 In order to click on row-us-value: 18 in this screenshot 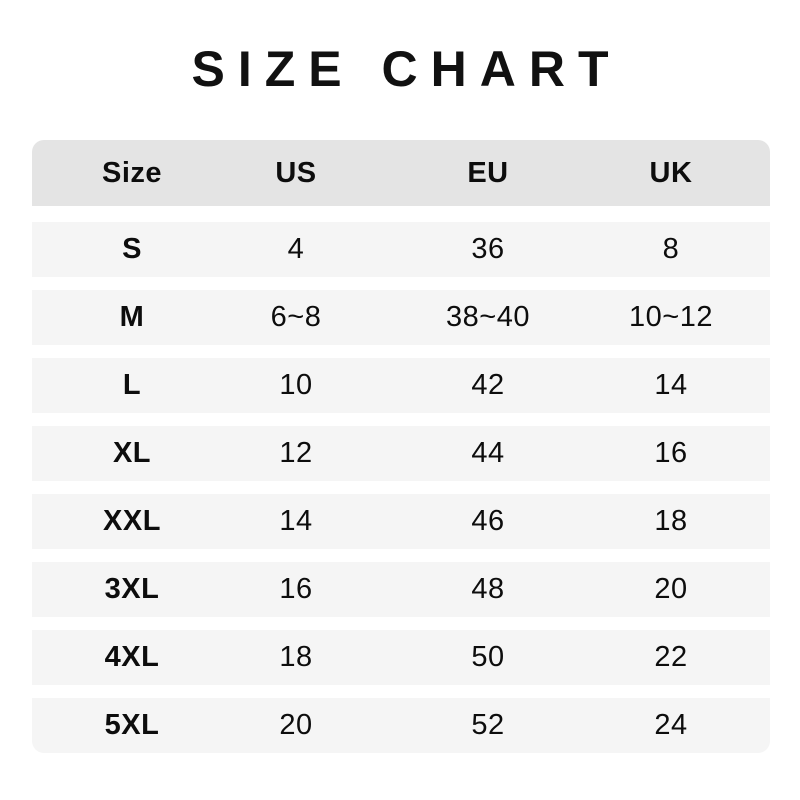, I will do `click(296, 657)`.